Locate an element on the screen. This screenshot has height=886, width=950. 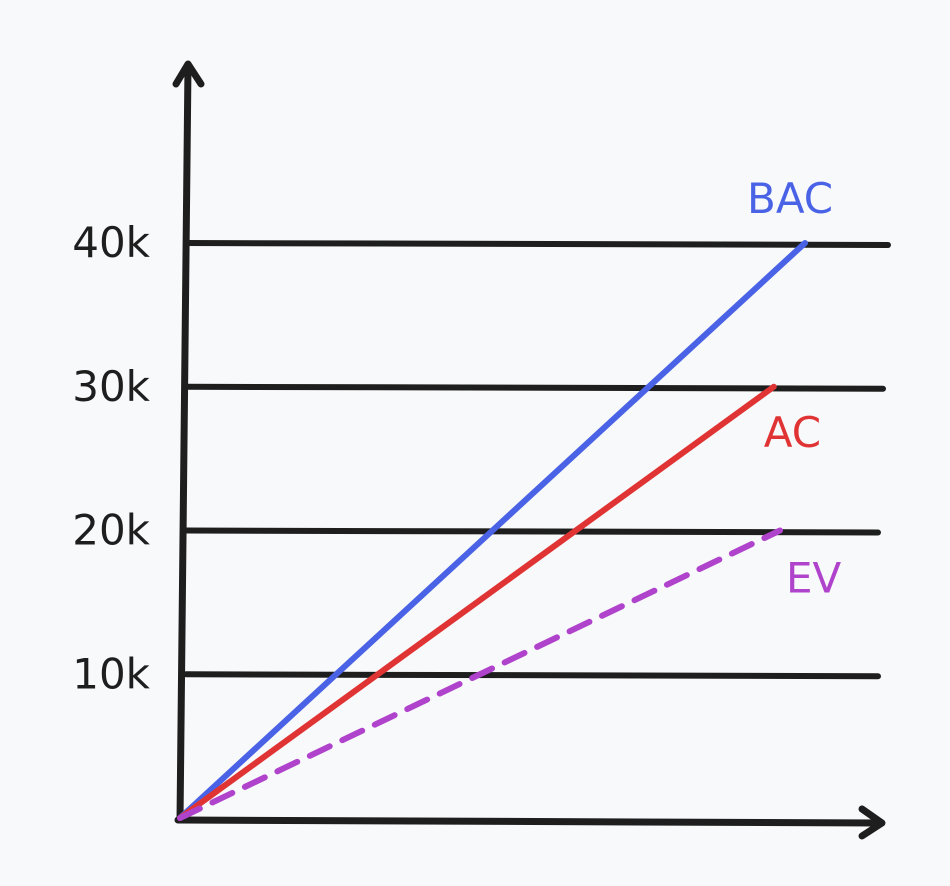
x-axis-arrow is located at coordinates (872, 822).